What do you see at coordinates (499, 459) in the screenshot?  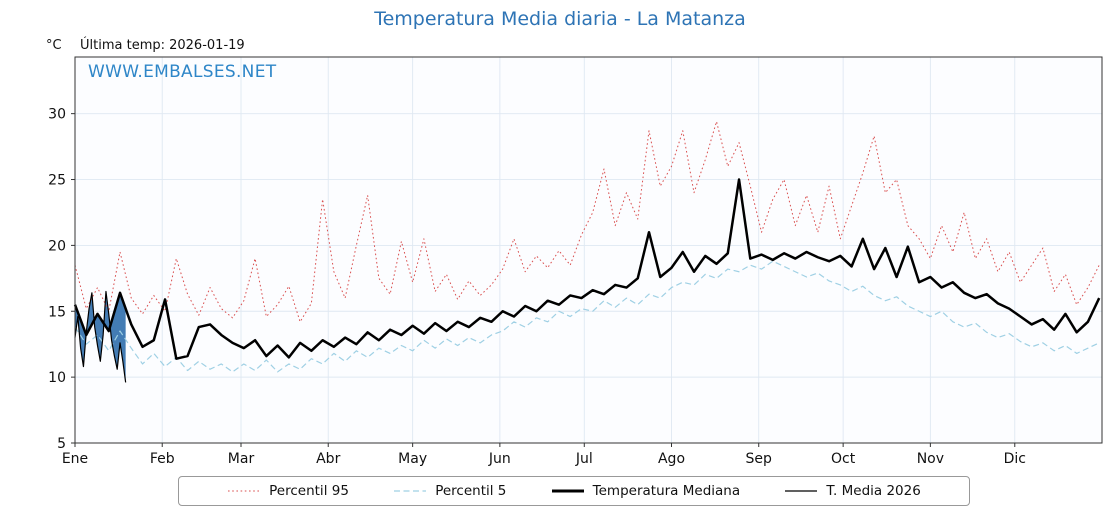 I see `x-tick-label-jun: Jun` at bounding box center [499, 459].